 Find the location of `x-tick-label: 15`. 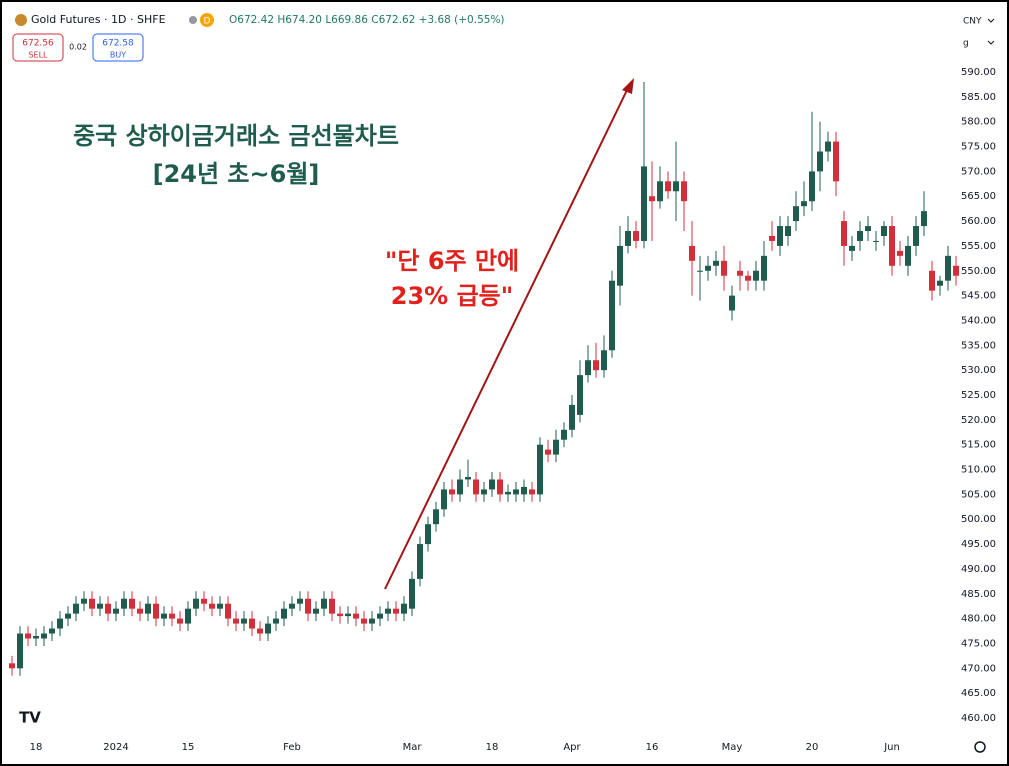

x-tick-label: 15 is located at coordinates (188, 747).